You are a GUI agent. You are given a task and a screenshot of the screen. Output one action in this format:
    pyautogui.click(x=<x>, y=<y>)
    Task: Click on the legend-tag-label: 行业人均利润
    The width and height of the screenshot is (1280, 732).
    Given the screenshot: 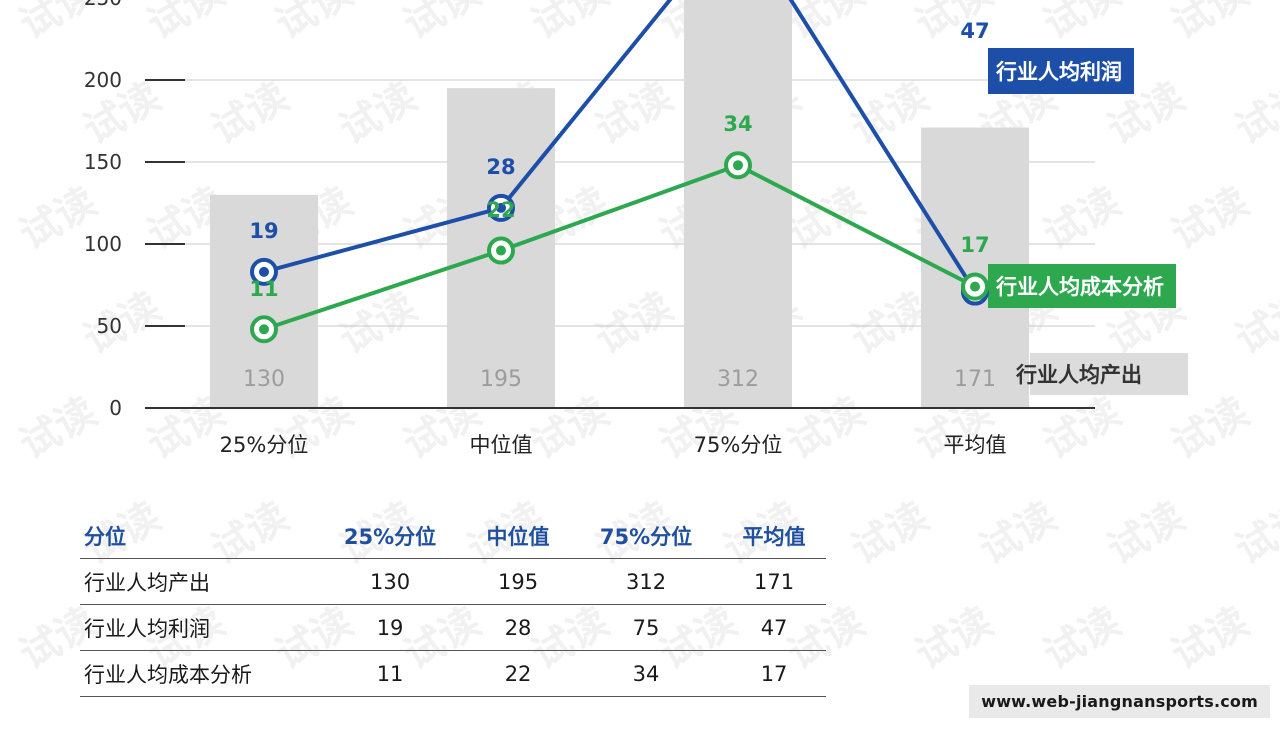 What is the action you would take?
    pyautogui.click(x=1058, y=72)
    